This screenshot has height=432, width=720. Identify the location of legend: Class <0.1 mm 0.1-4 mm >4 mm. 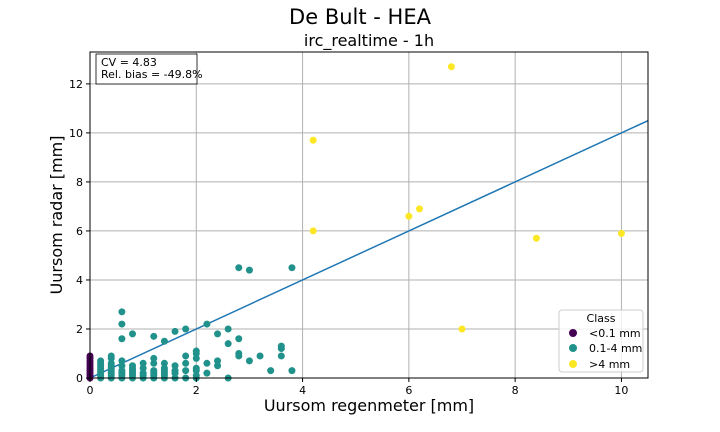
(601, 341).